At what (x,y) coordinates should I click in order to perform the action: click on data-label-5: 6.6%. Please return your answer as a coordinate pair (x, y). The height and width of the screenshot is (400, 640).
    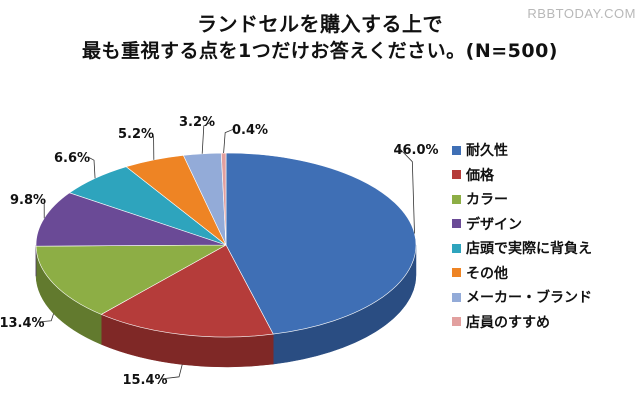
    Looking at the image, I should click on (72, 158).